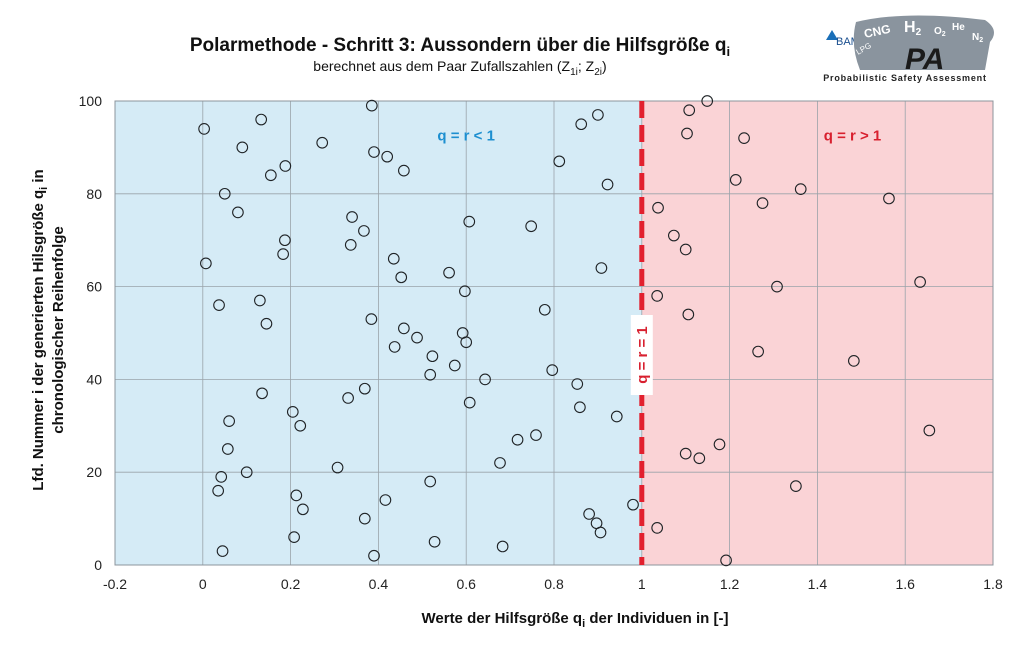 Image resolution: width=1024 pixels, height=647 pixels. What do you see at coordinates (993, 584) in the screenshot?
I see `x-tick-label: 1.8` at bounding box center [993, 584].